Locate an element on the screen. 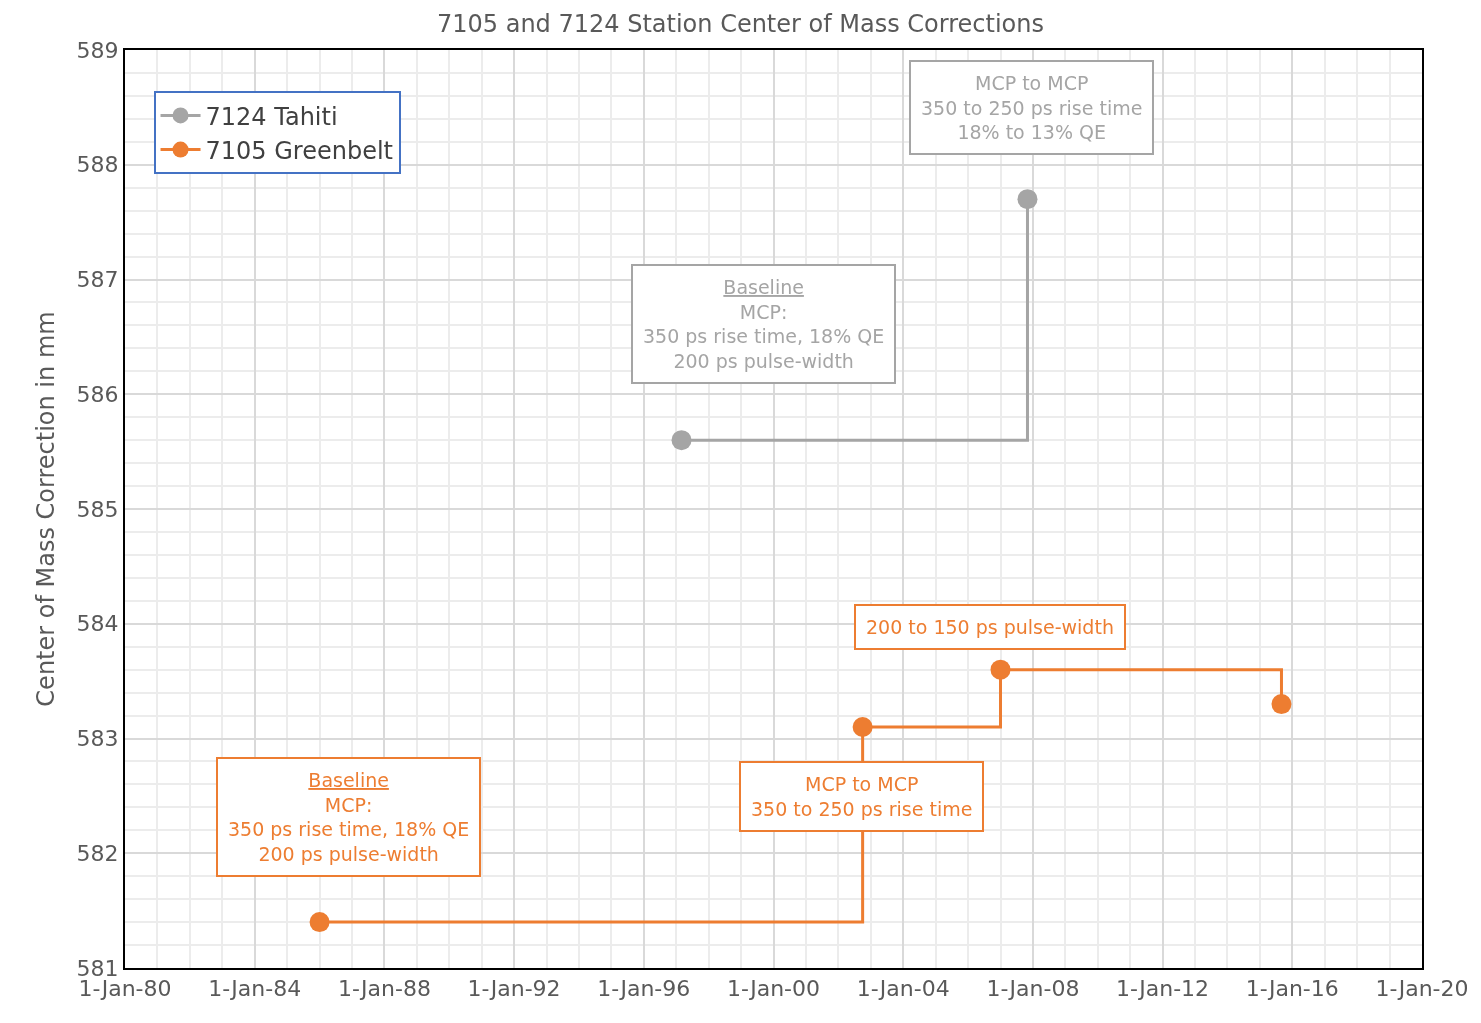  chart-title: 7105 and 7124 Station Center of Mass Corrections is located at coordinates (740, 24).